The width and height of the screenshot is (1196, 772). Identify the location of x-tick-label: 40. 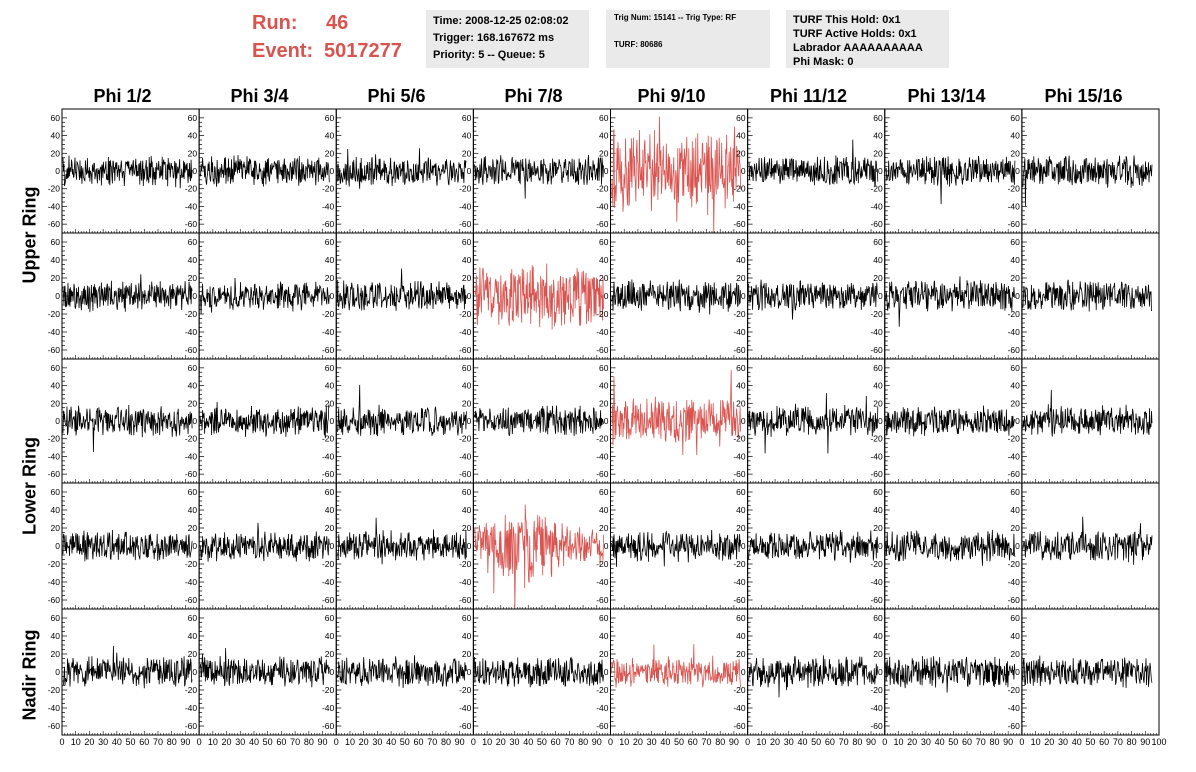
(665, 742).